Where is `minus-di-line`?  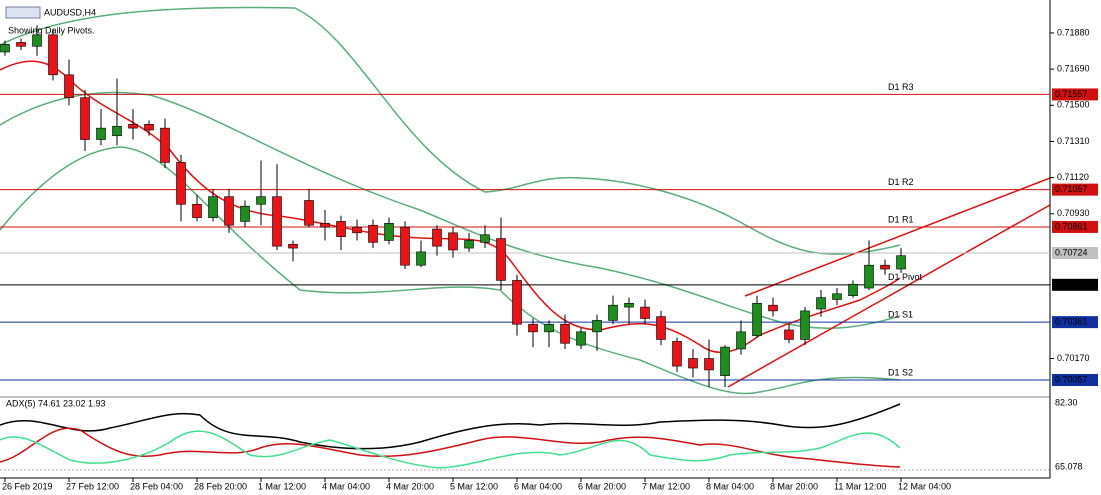 minus-di-line is located at coordinates (450, 447).